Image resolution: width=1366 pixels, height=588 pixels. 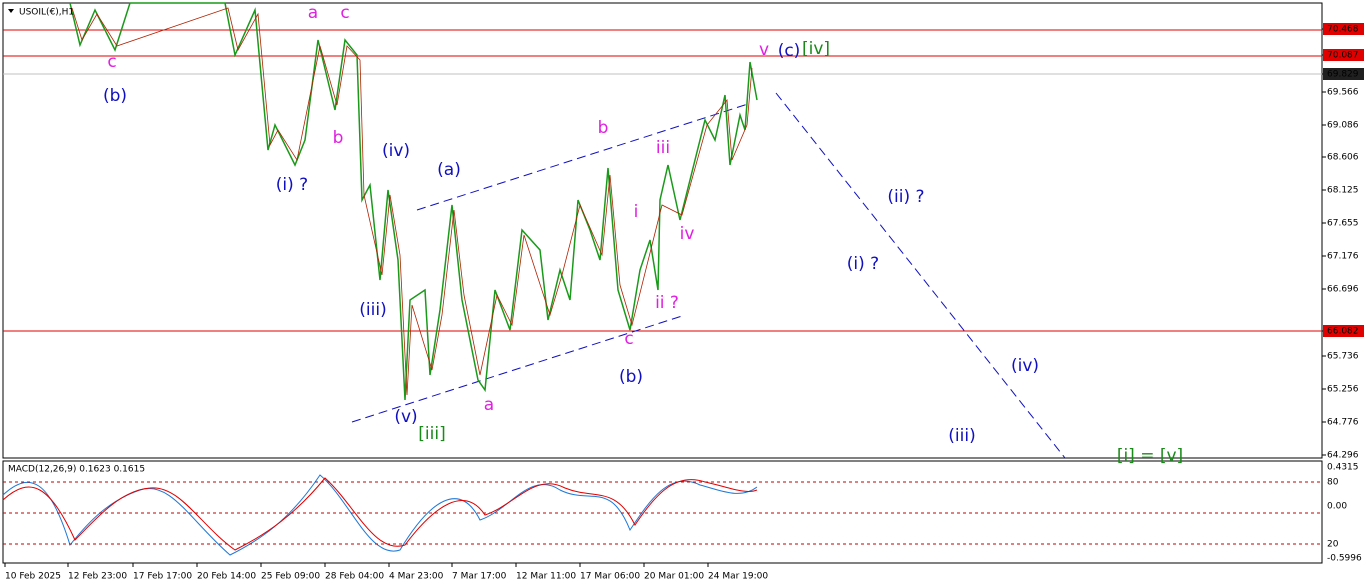 What do you see at coordinates (1343, 357) in the screenshot?
I see `price-label: 65.736` at bounding box center [1343, 357].